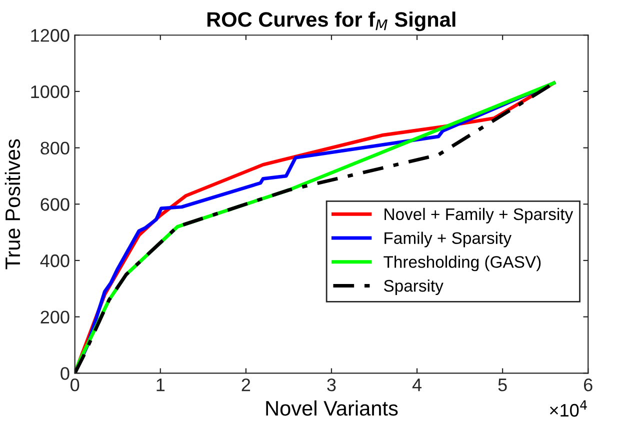 This screenshot has height=439, width=629. What do you see at coordinates (417, 385) in the screenshot?
I see `x-tick-label: 4` at bounding box center [417, 385].